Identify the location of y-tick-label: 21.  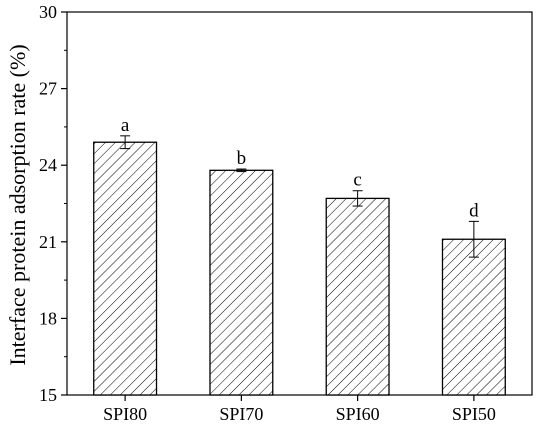
(48, 242).